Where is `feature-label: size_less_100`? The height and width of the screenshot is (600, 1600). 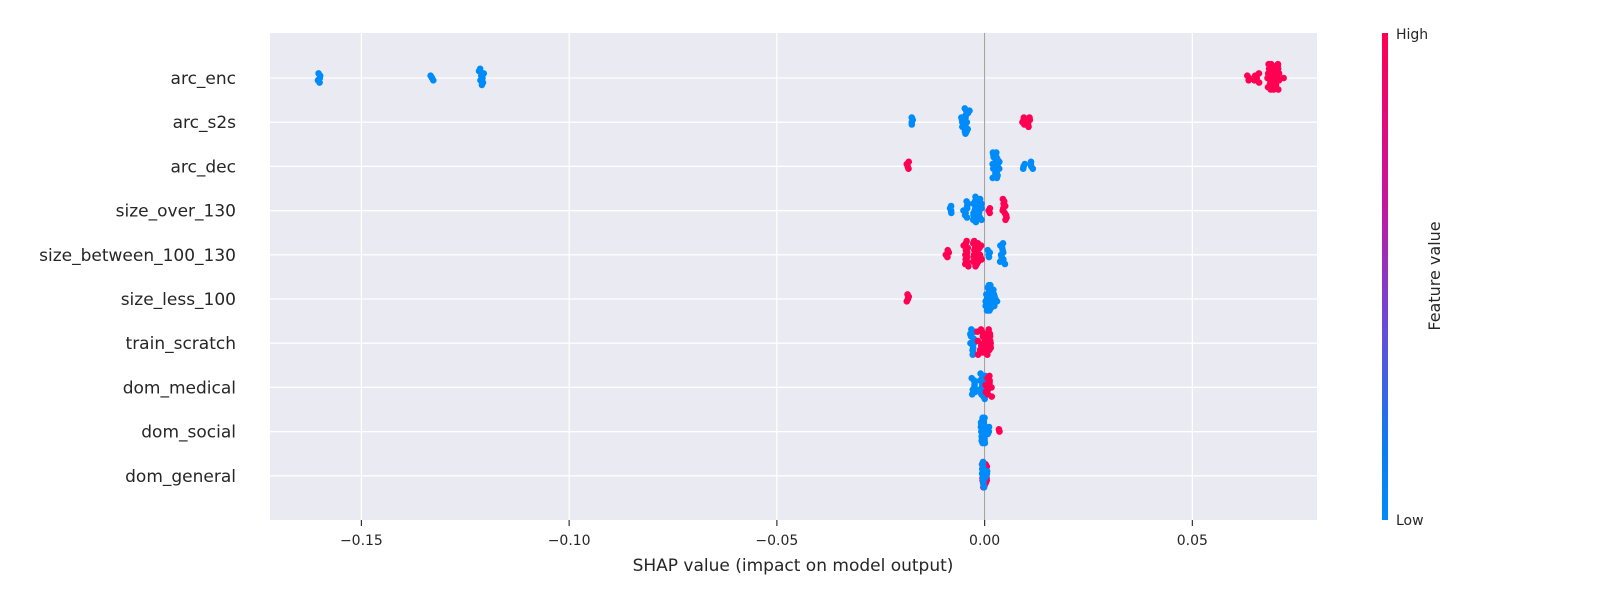 feature-label: size_less_100 is located at coordinates (178, 300).